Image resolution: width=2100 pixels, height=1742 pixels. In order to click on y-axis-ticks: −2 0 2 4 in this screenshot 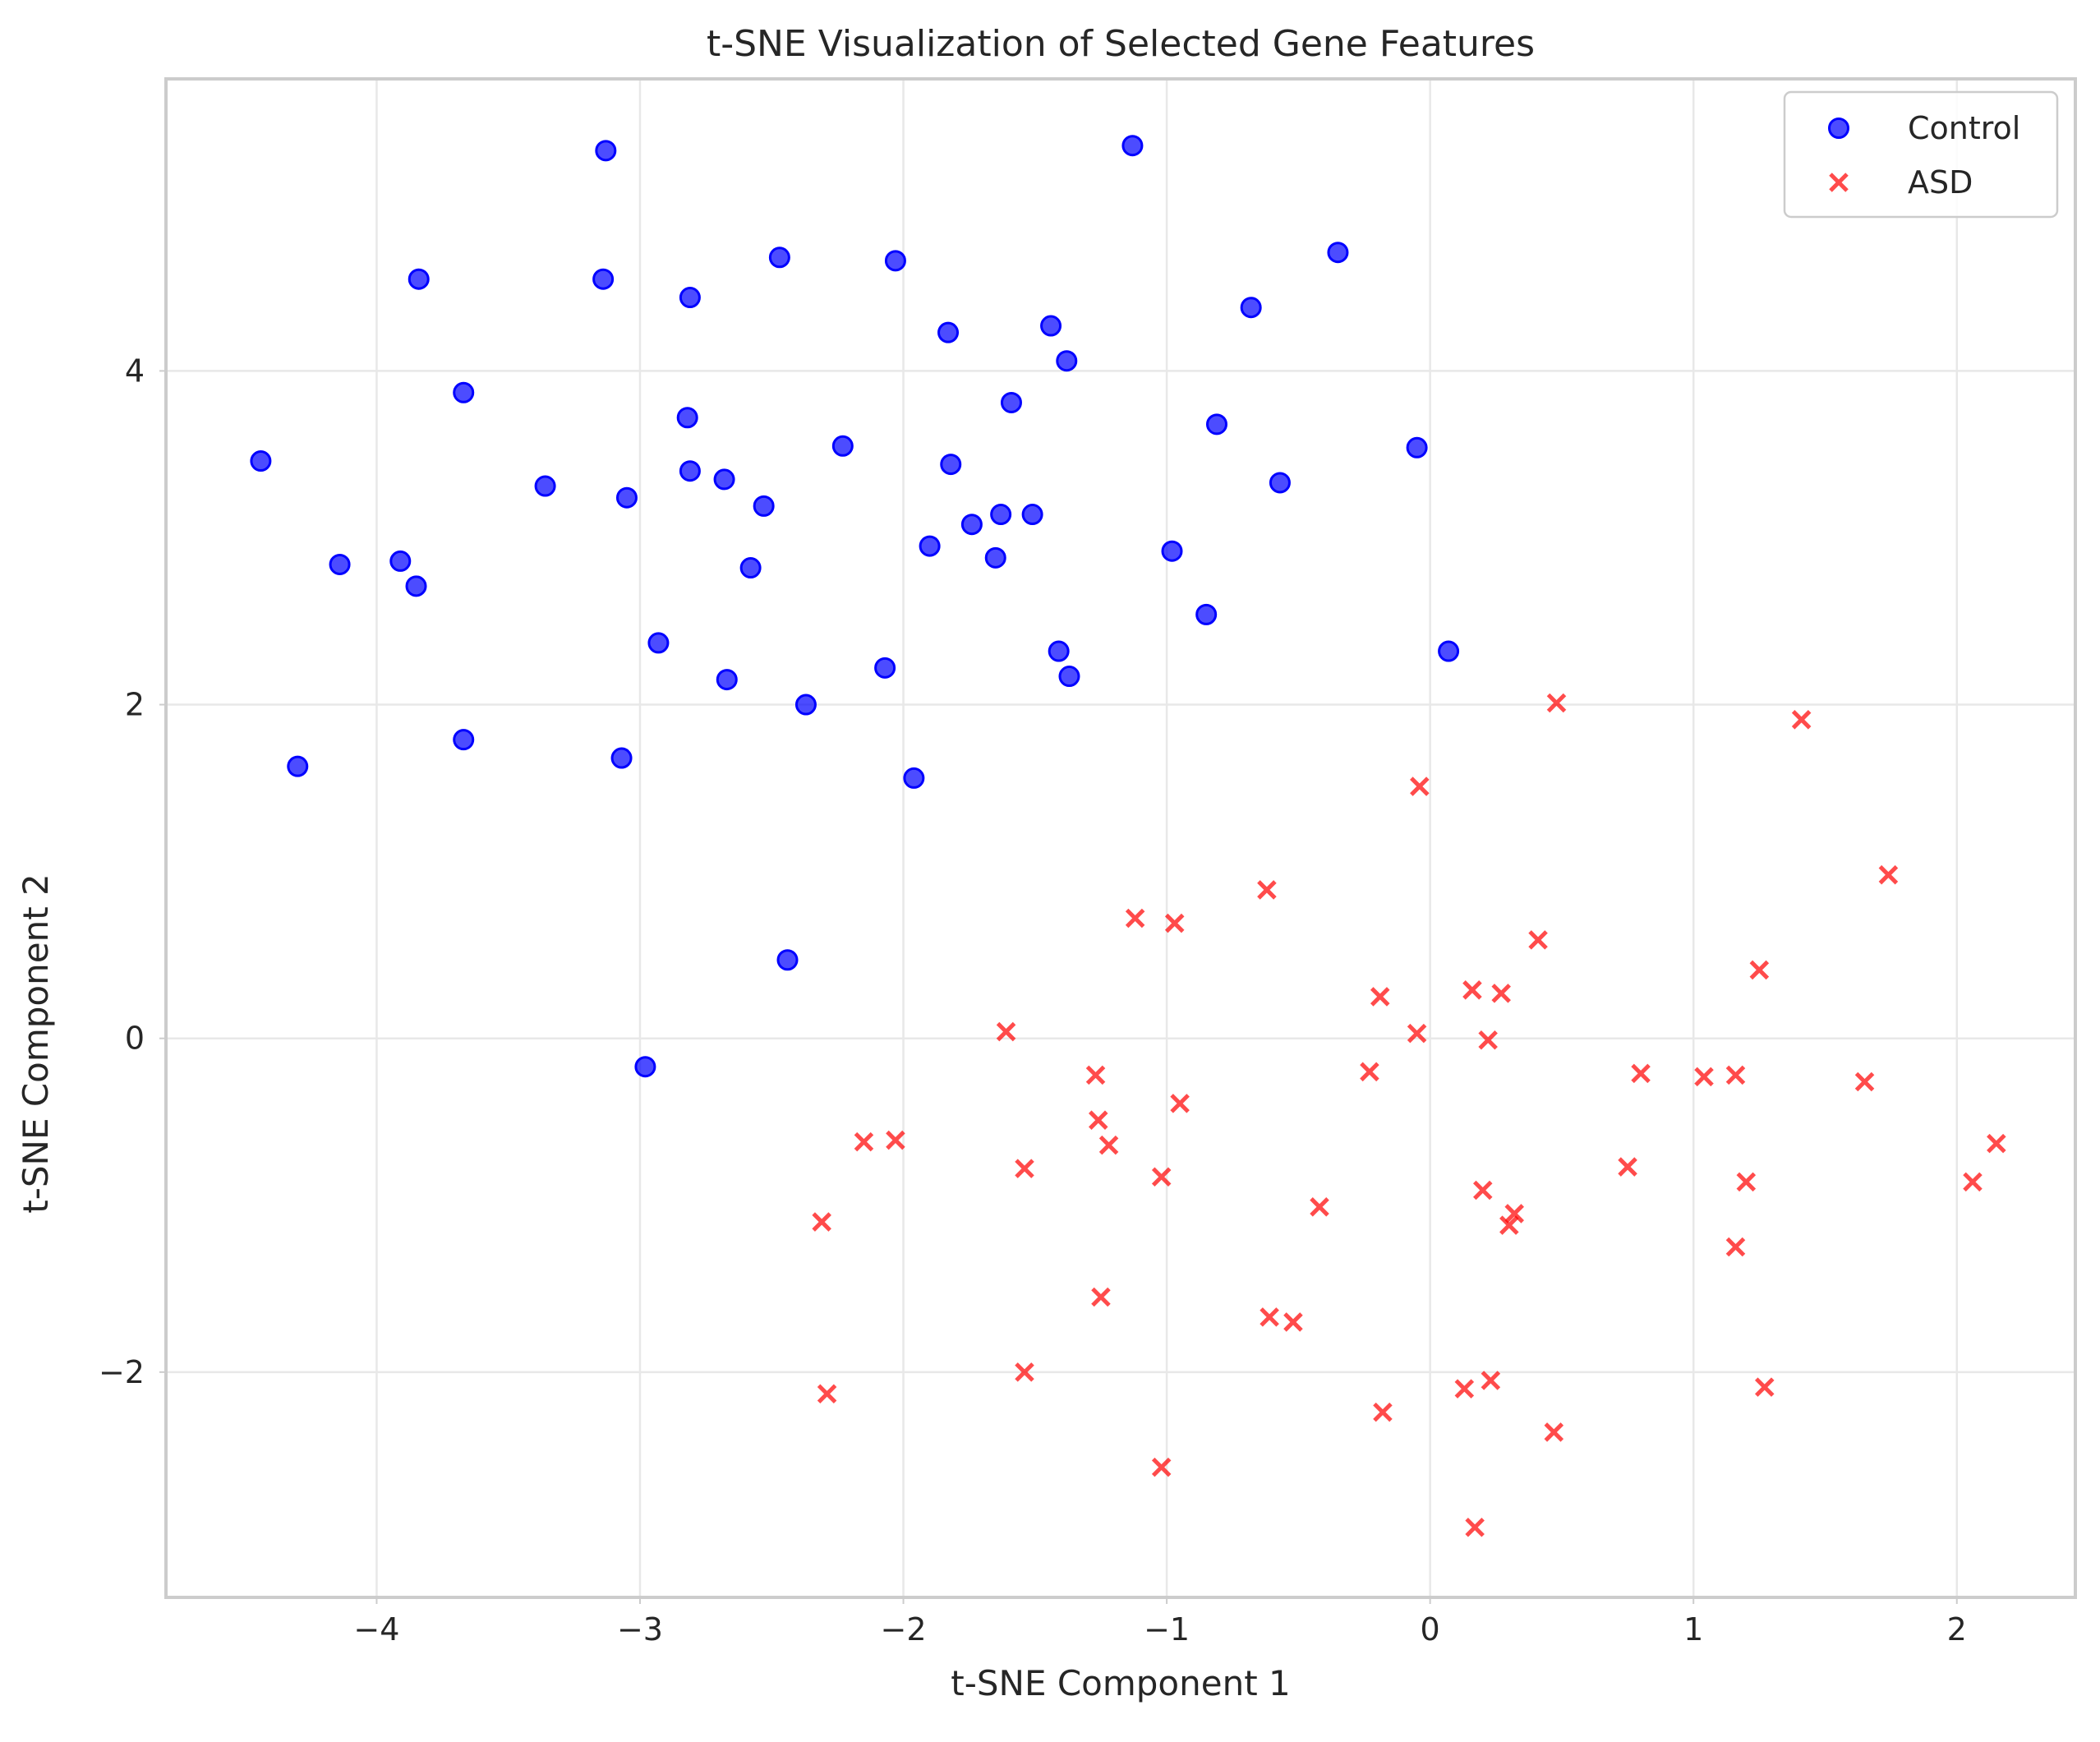, I will do `click(132, 871)`.